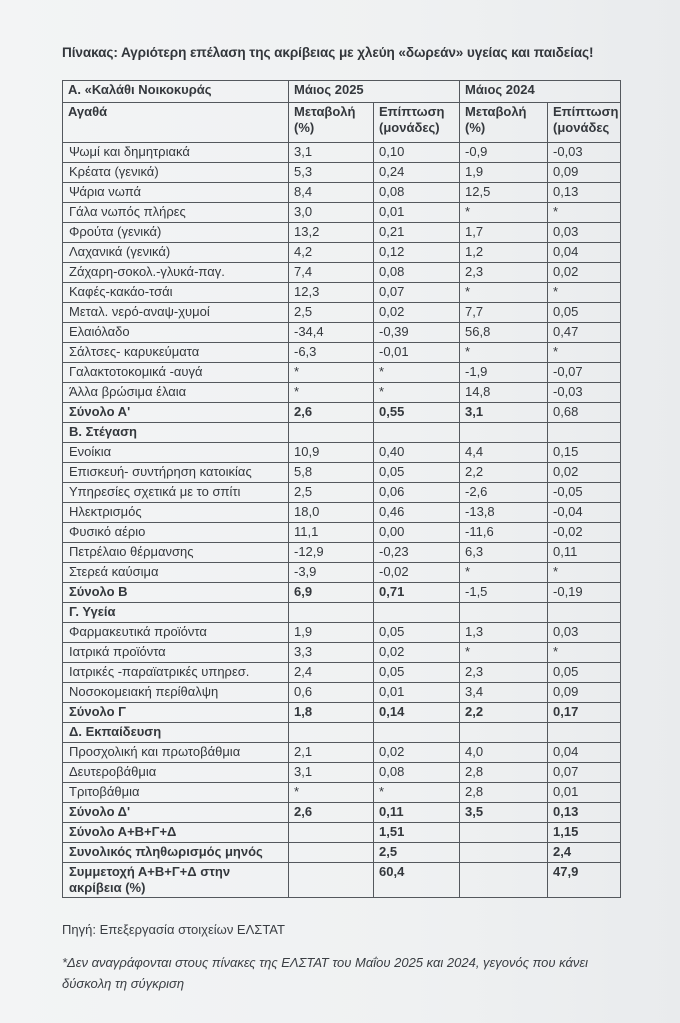 This screenshot has height=1023, width=680. What do you see at coordinates (331, 772) in the screenshot?
I see `row-value: 3,1` at bounding box center [331, 772].